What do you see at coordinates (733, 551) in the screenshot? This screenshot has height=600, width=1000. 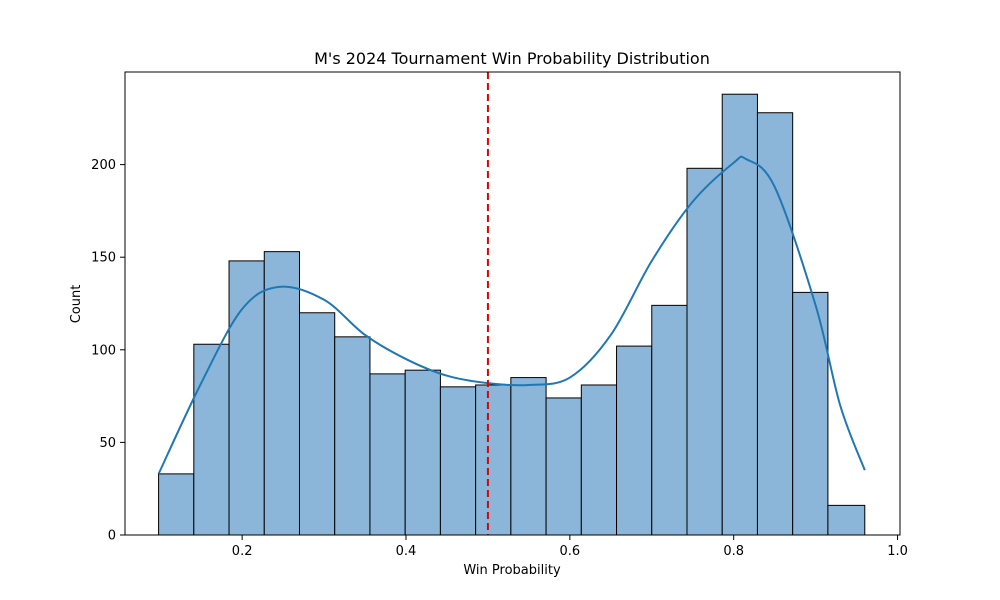 I see `x-tick-label: 0.8` at bounding box center [733, 551].